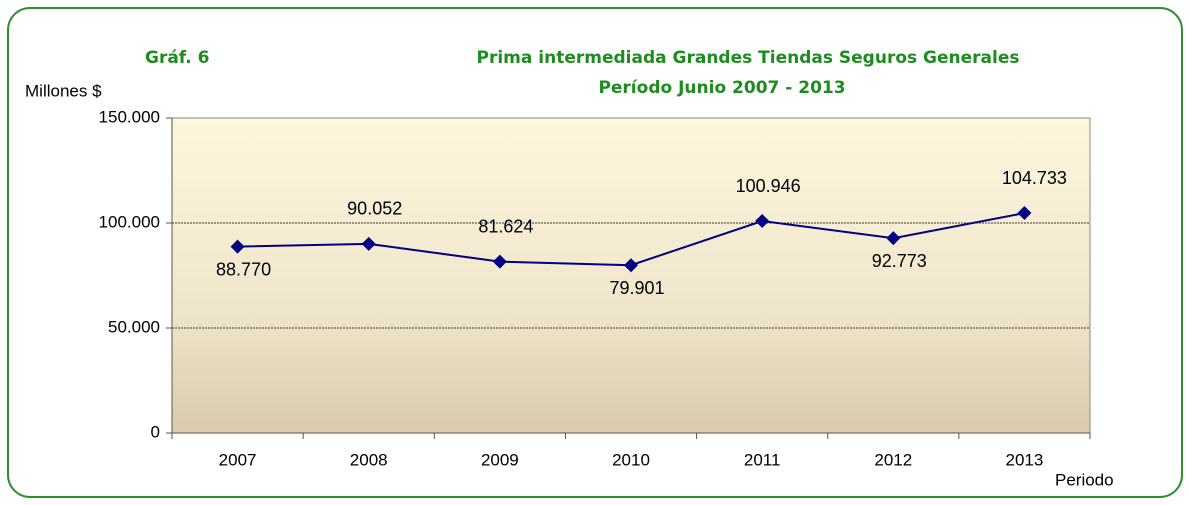 Image resolution: width=1190 pixels, height=505 pixels. I want to click on x-tick-label: 2009, so click(500, 459).